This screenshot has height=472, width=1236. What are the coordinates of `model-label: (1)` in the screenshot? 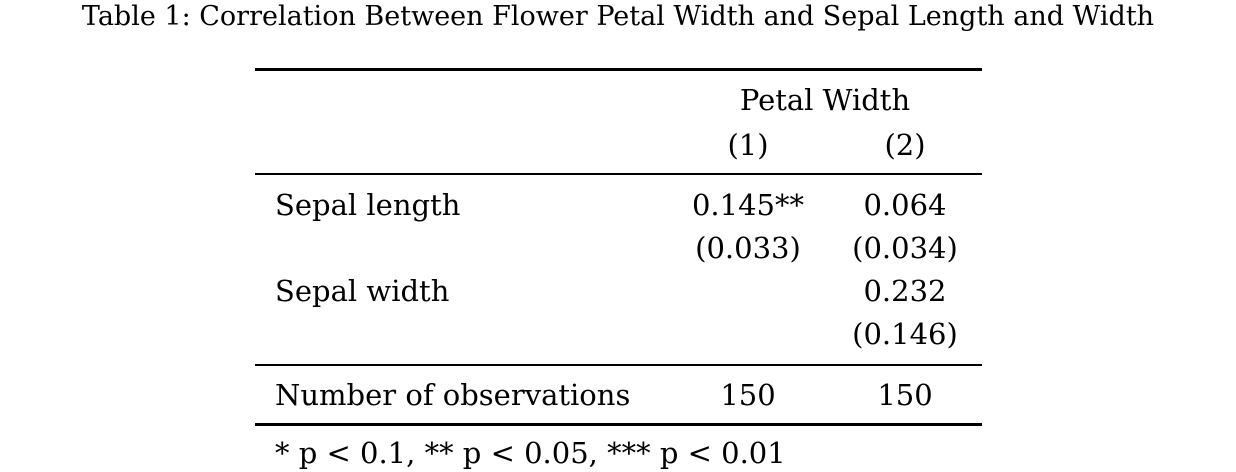 It's located at (748, 145).